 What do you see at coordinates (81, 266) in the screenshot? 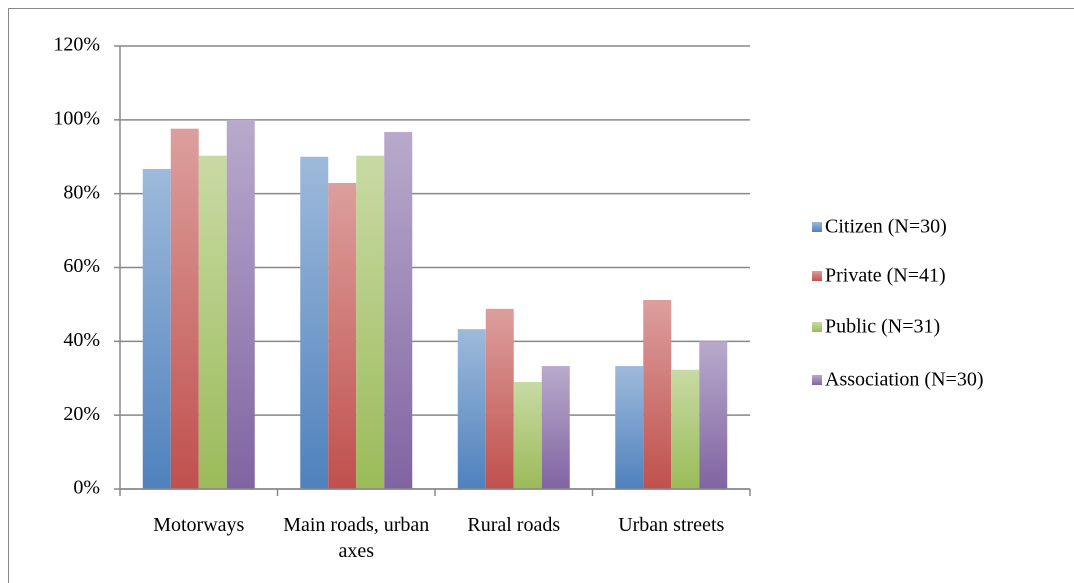
I see `y-tick-label: 60%` at bounding box center [81, 266].